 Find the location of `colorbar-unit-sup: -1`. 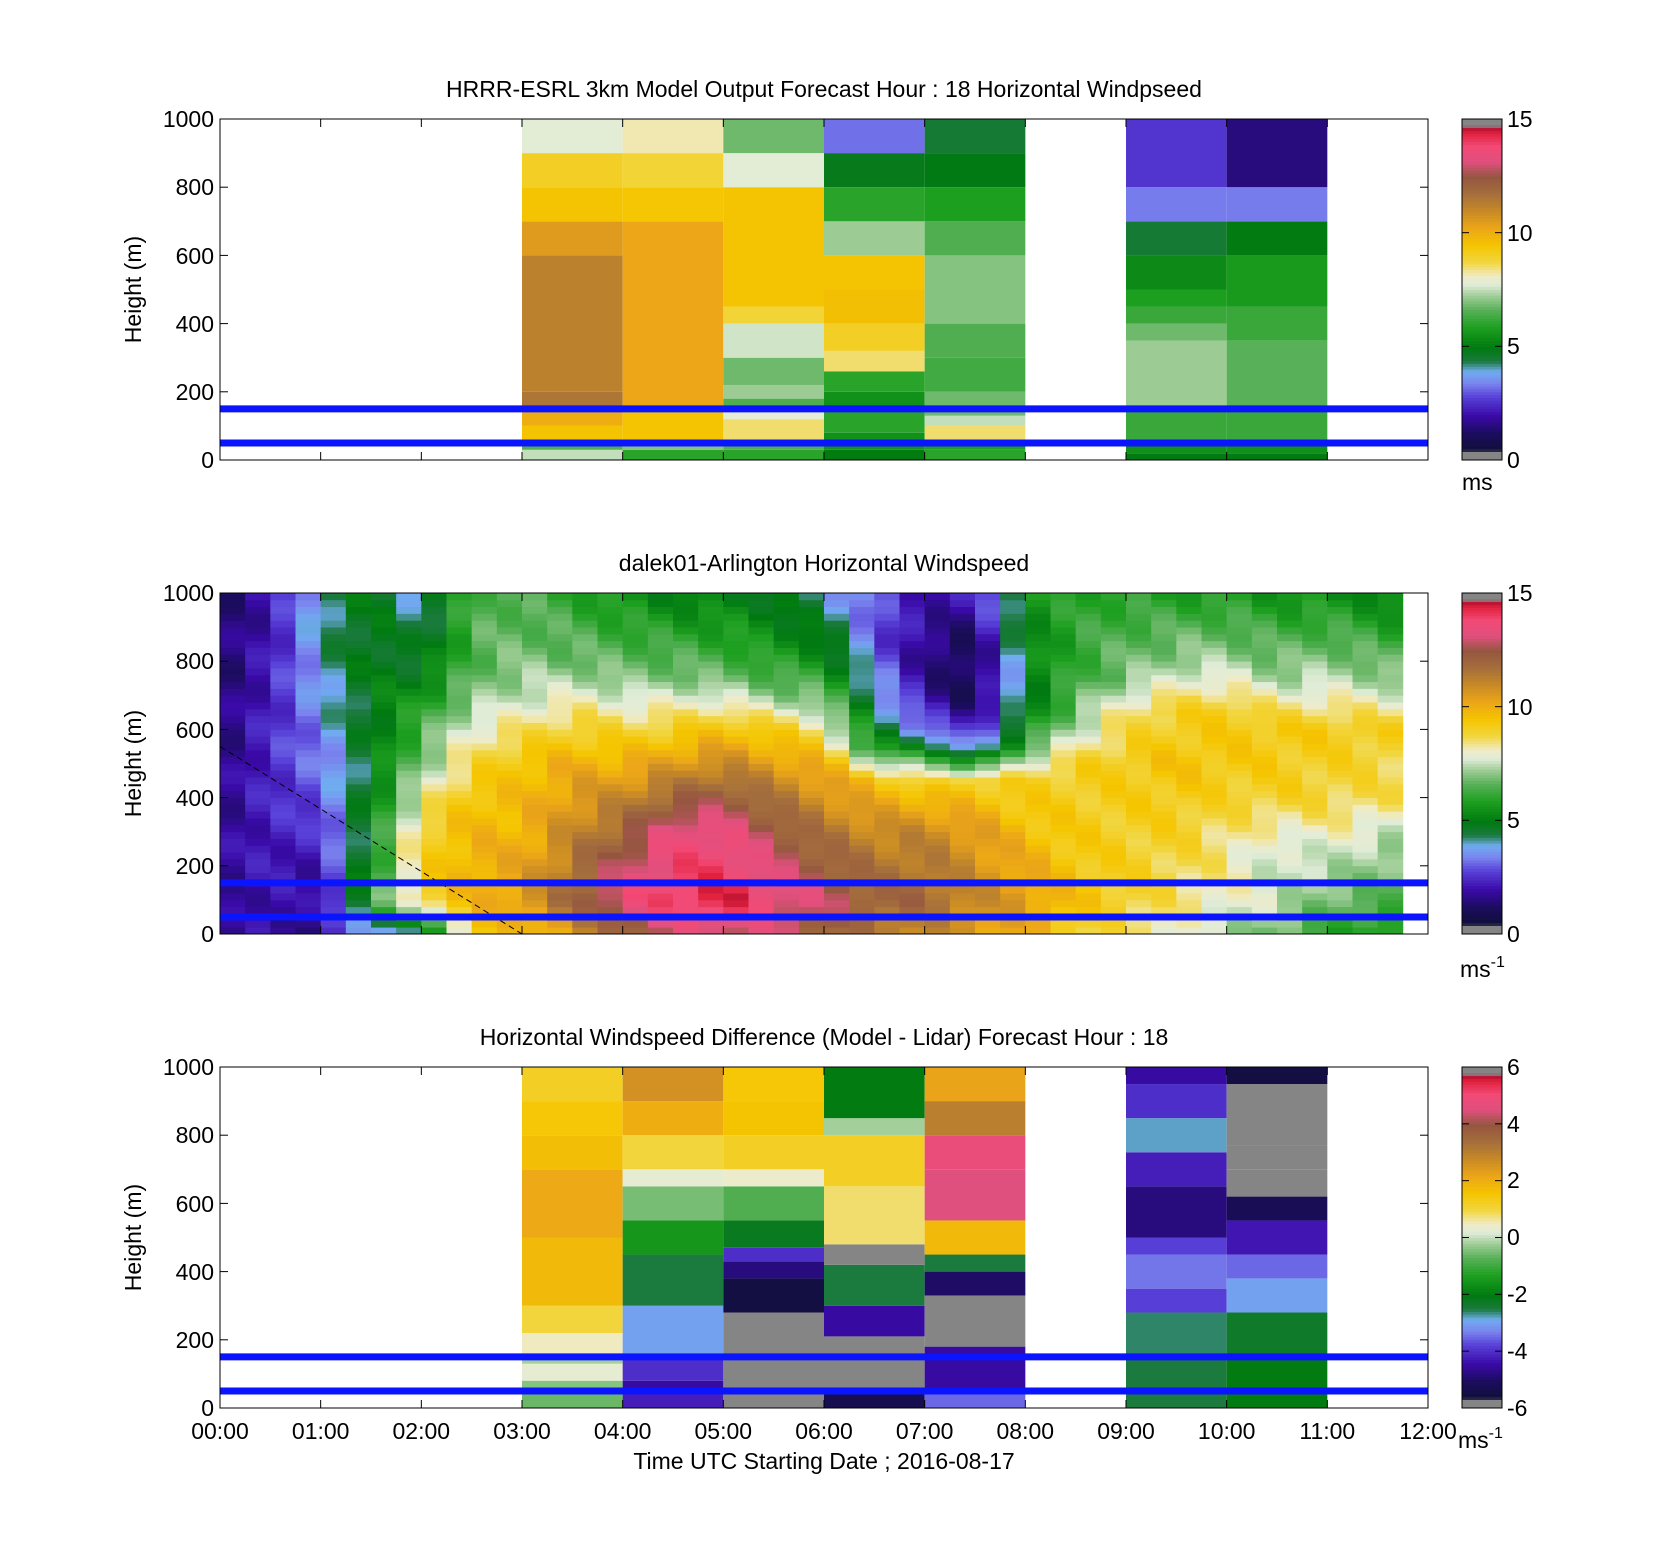

colorbar-unit-sup: -1 is located at coordinates (1498, 962).